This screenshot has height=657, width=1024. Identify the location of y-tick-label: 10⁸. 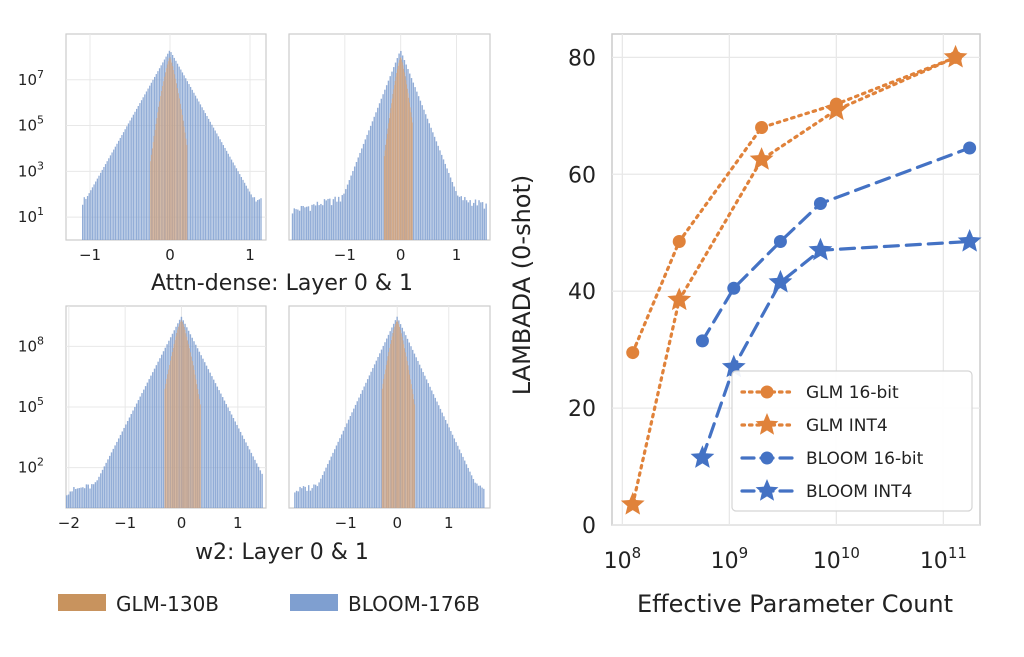
(31, 344).